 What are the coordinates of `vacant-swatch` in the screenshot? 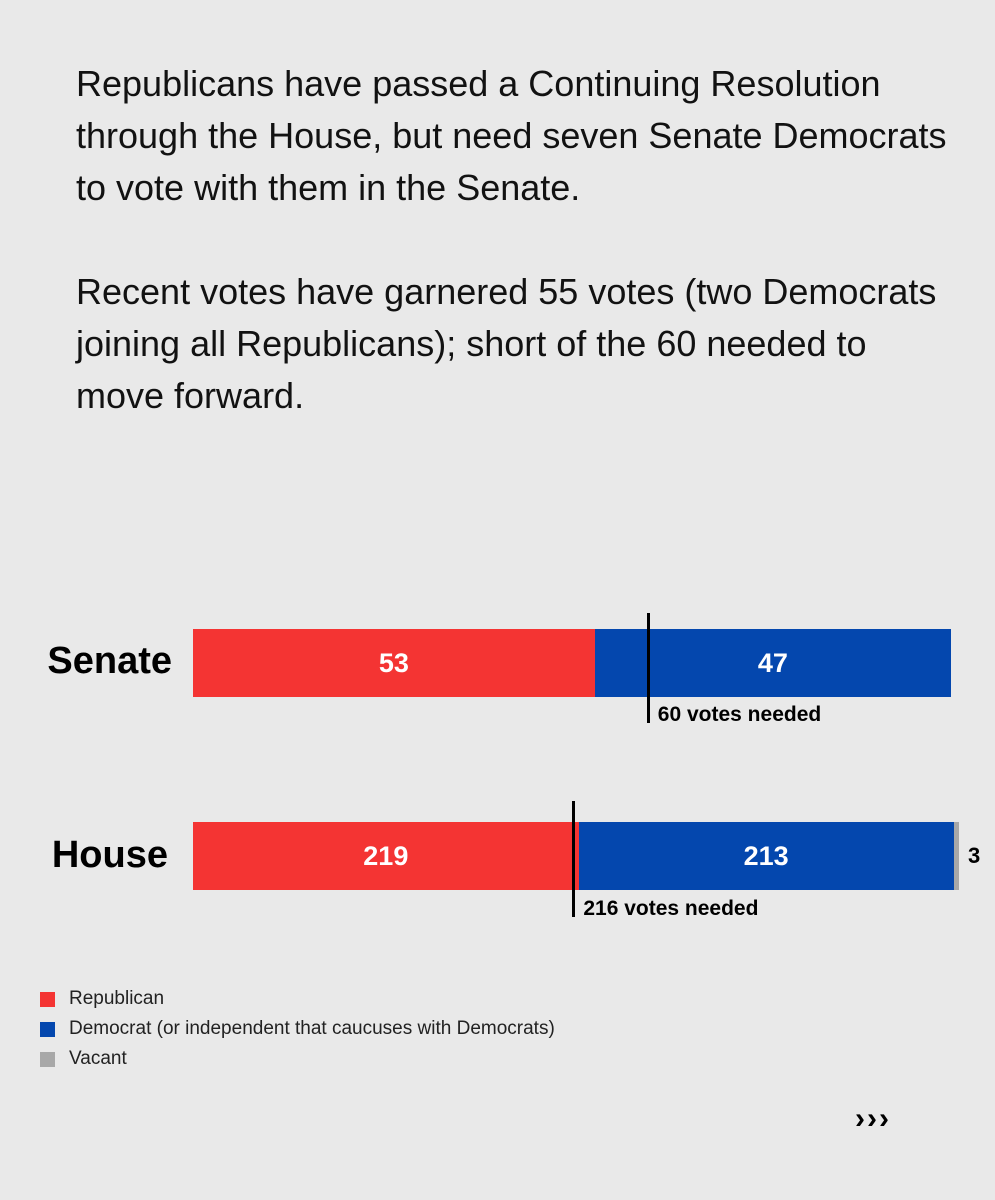 It's located at (47, 1059).